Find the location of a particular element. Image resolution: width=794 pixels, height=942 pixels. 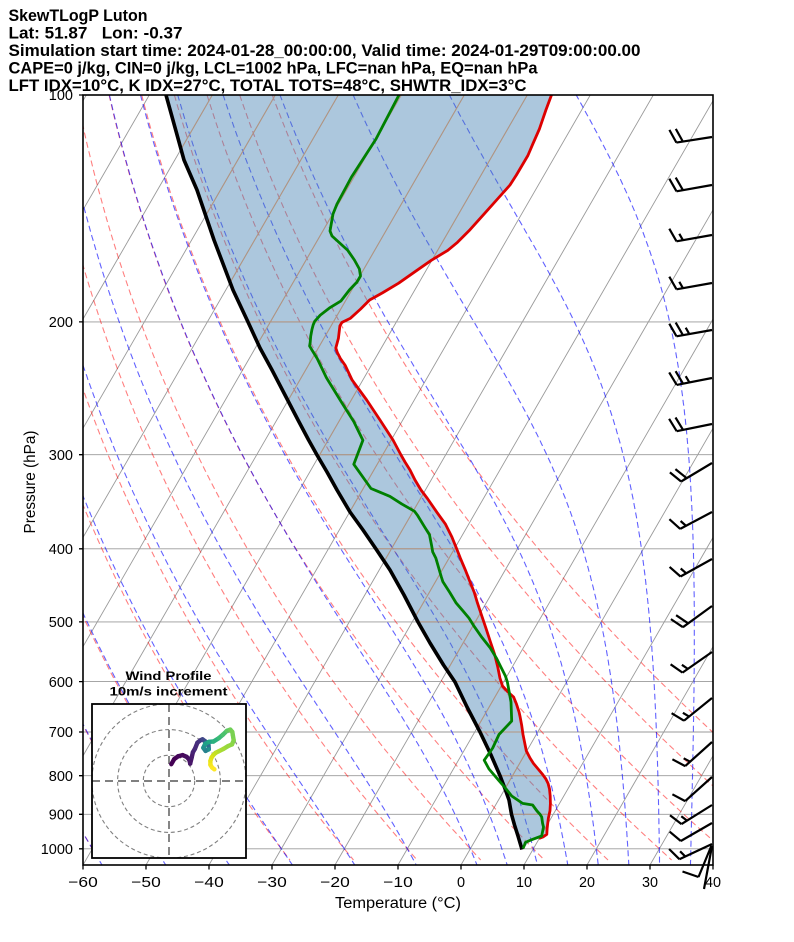

svg-text: 40 is located at coordinates (713, 883).